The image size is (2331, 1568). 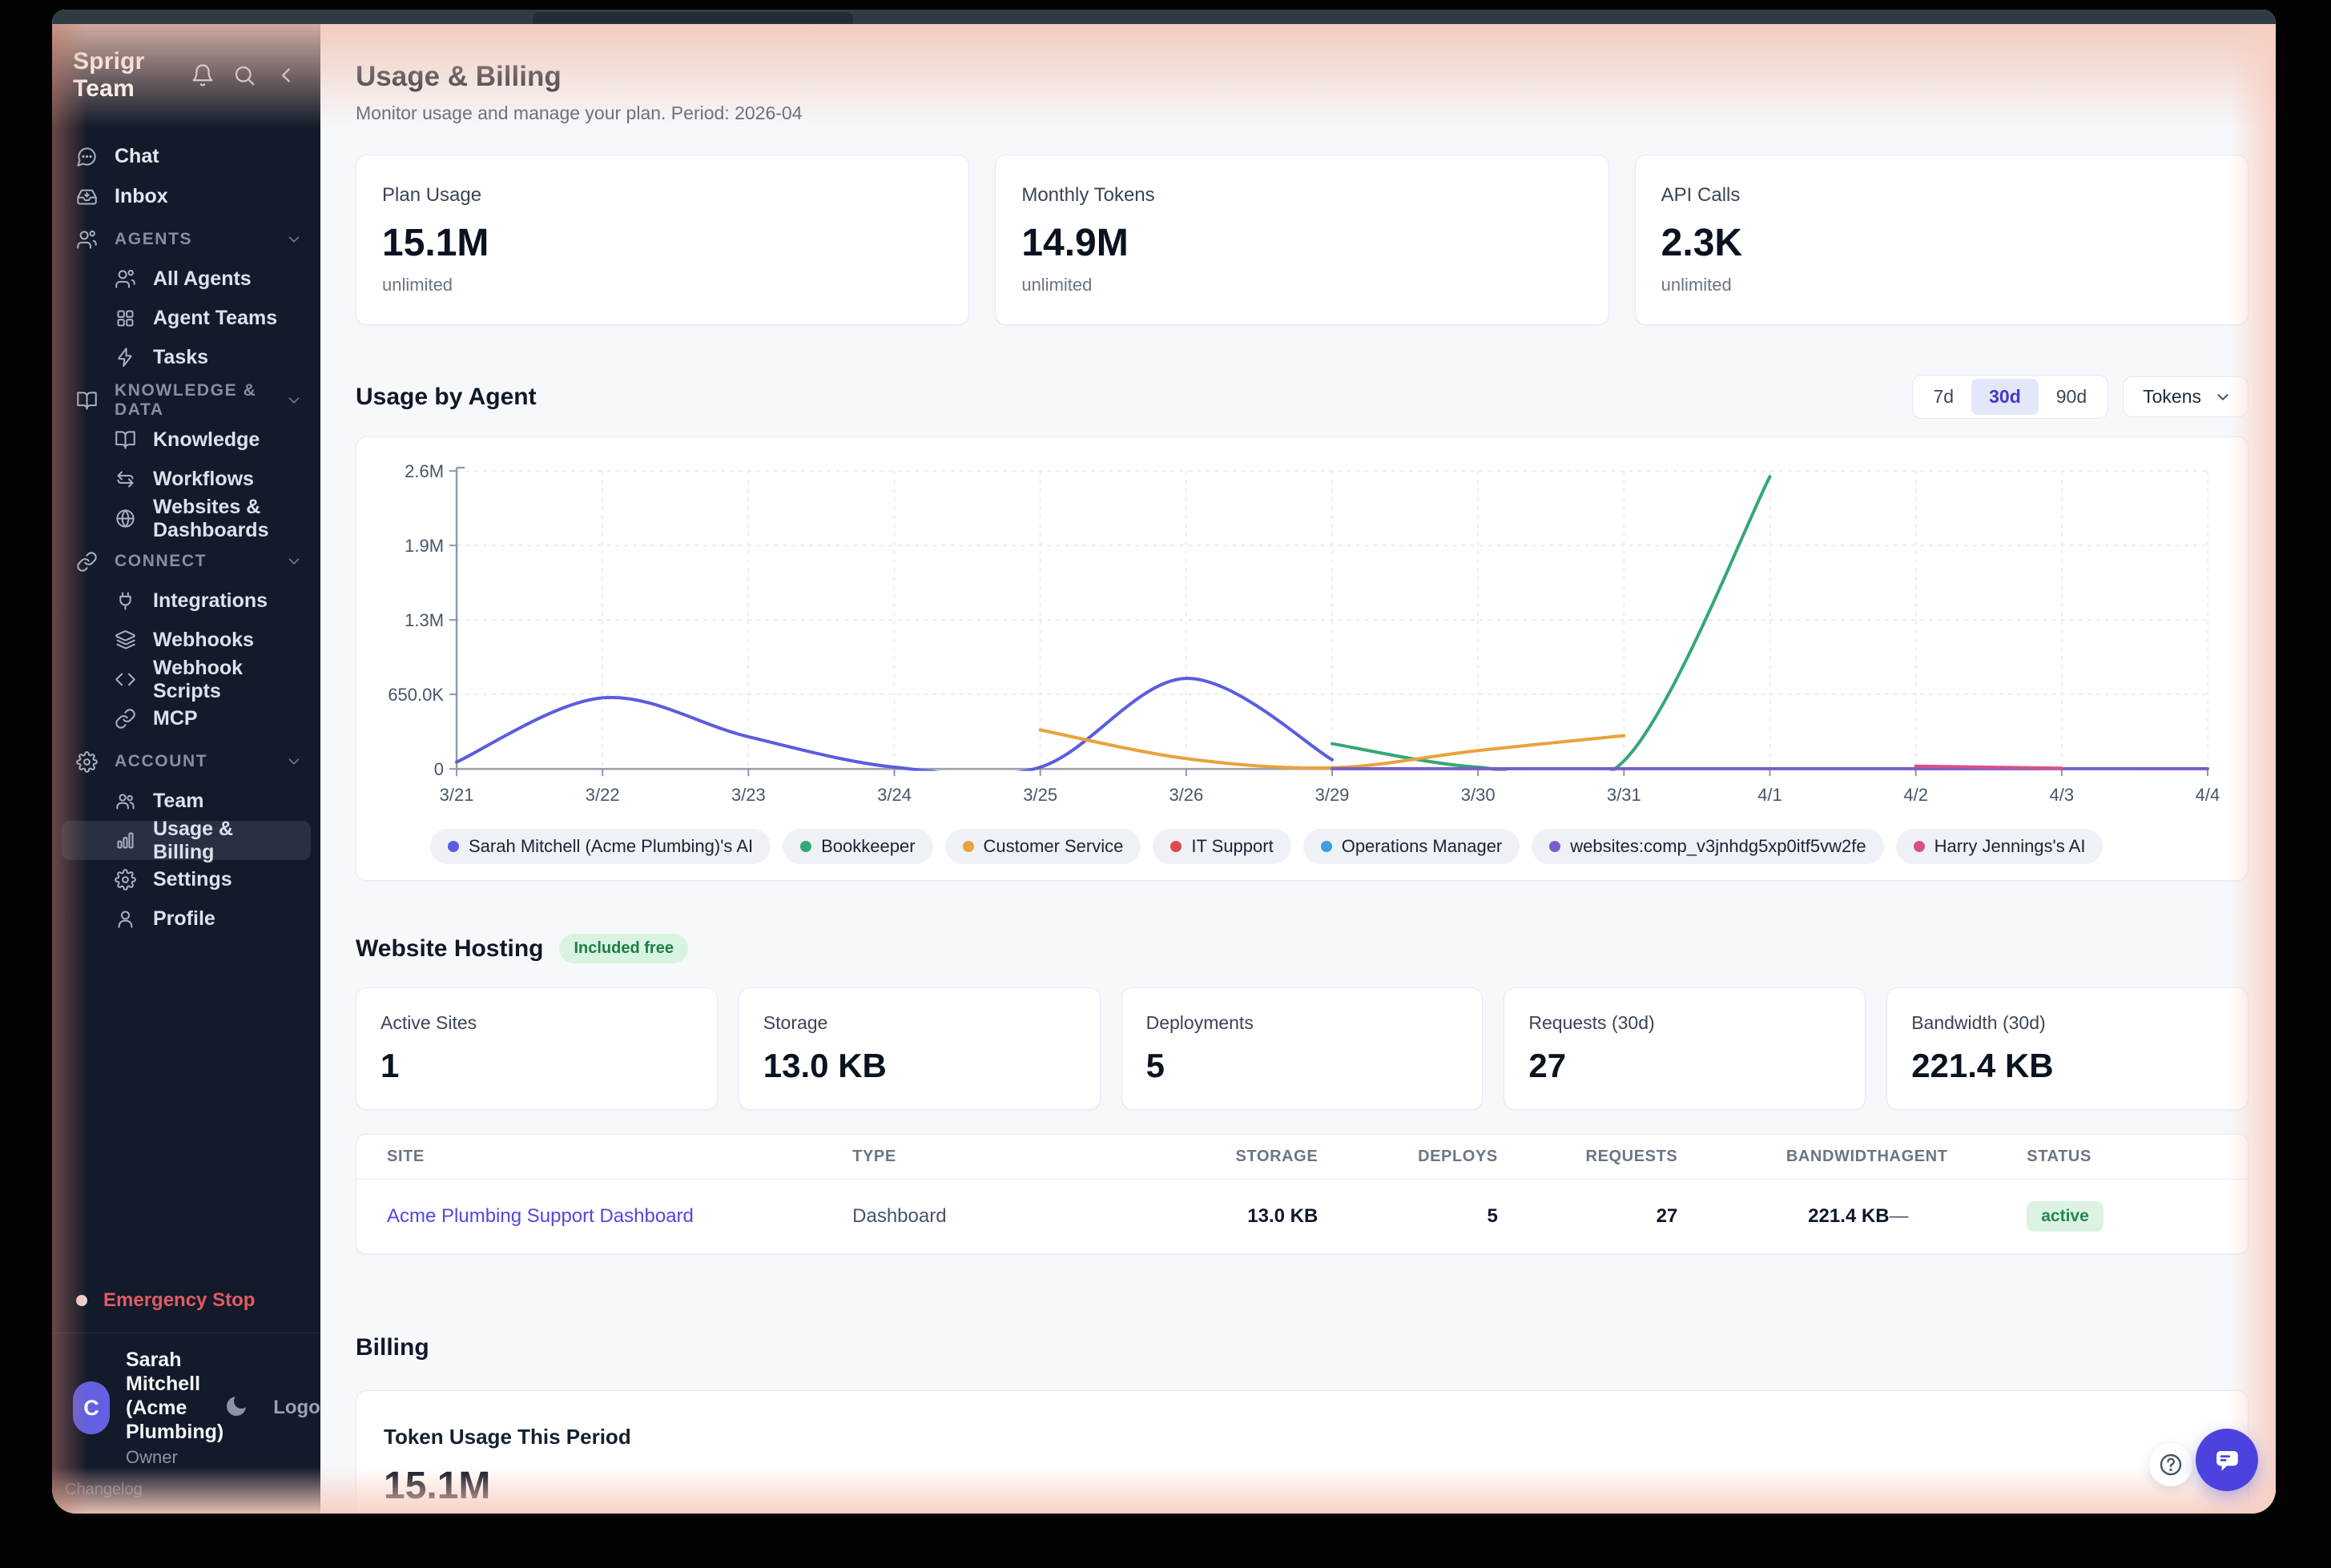 I want to click on inbox-icon, so click(x=87, y=196).